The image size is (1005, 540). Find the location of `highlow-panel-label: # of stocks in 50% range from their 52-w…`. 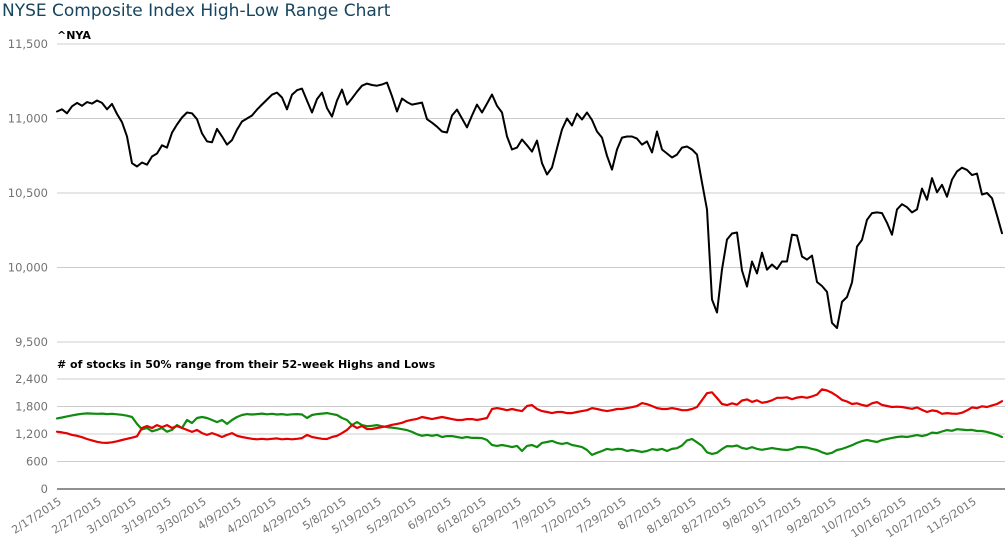

highlow-panel-label: # of stocks in 50% range from their 52-w… is located at coordinates (246, 364).